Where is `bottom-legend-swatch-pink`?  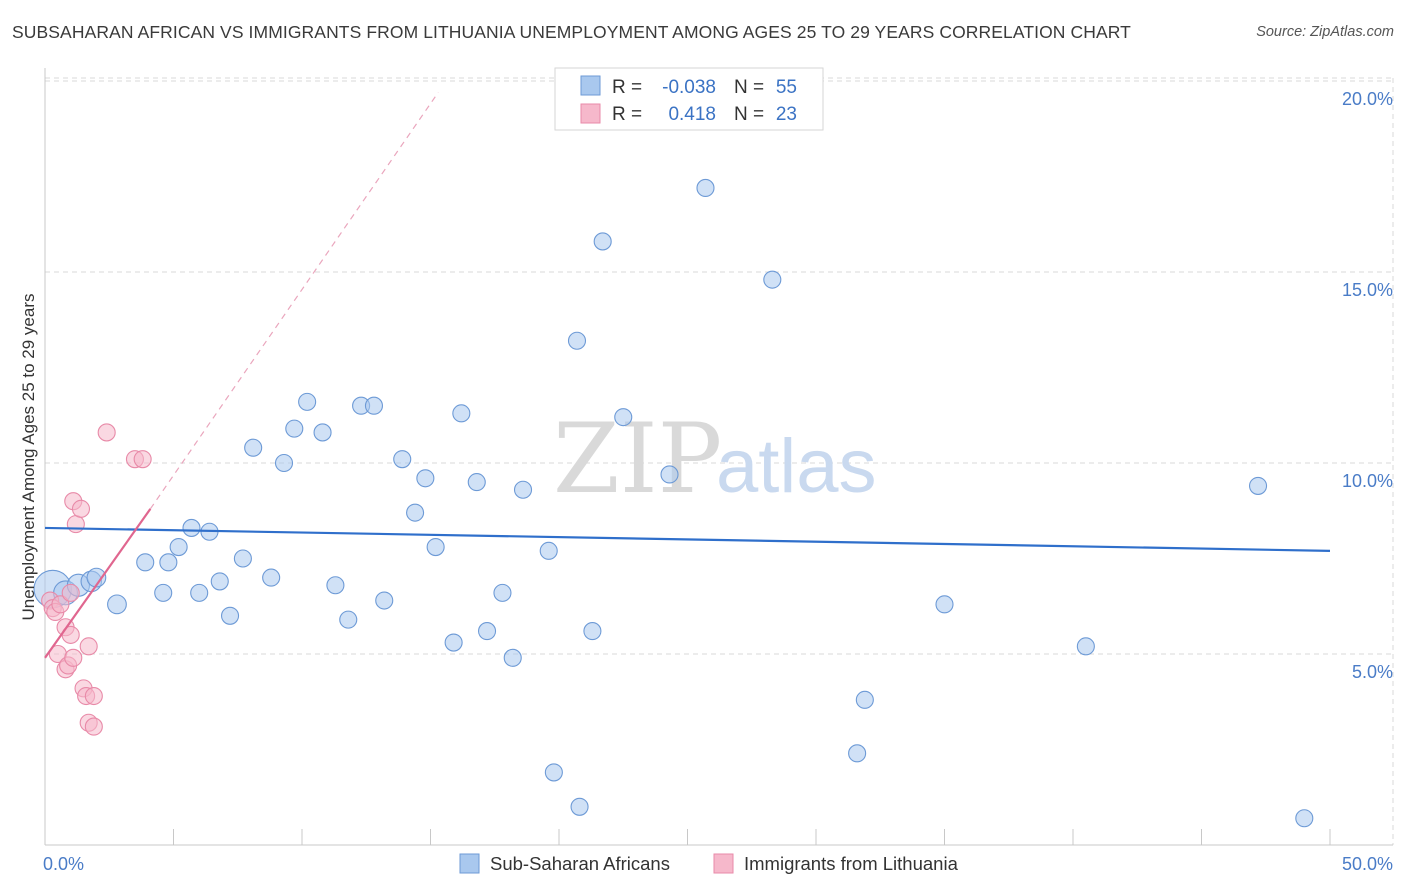
bottom-legend-swatch-pink is located at coordinates (723, 863).